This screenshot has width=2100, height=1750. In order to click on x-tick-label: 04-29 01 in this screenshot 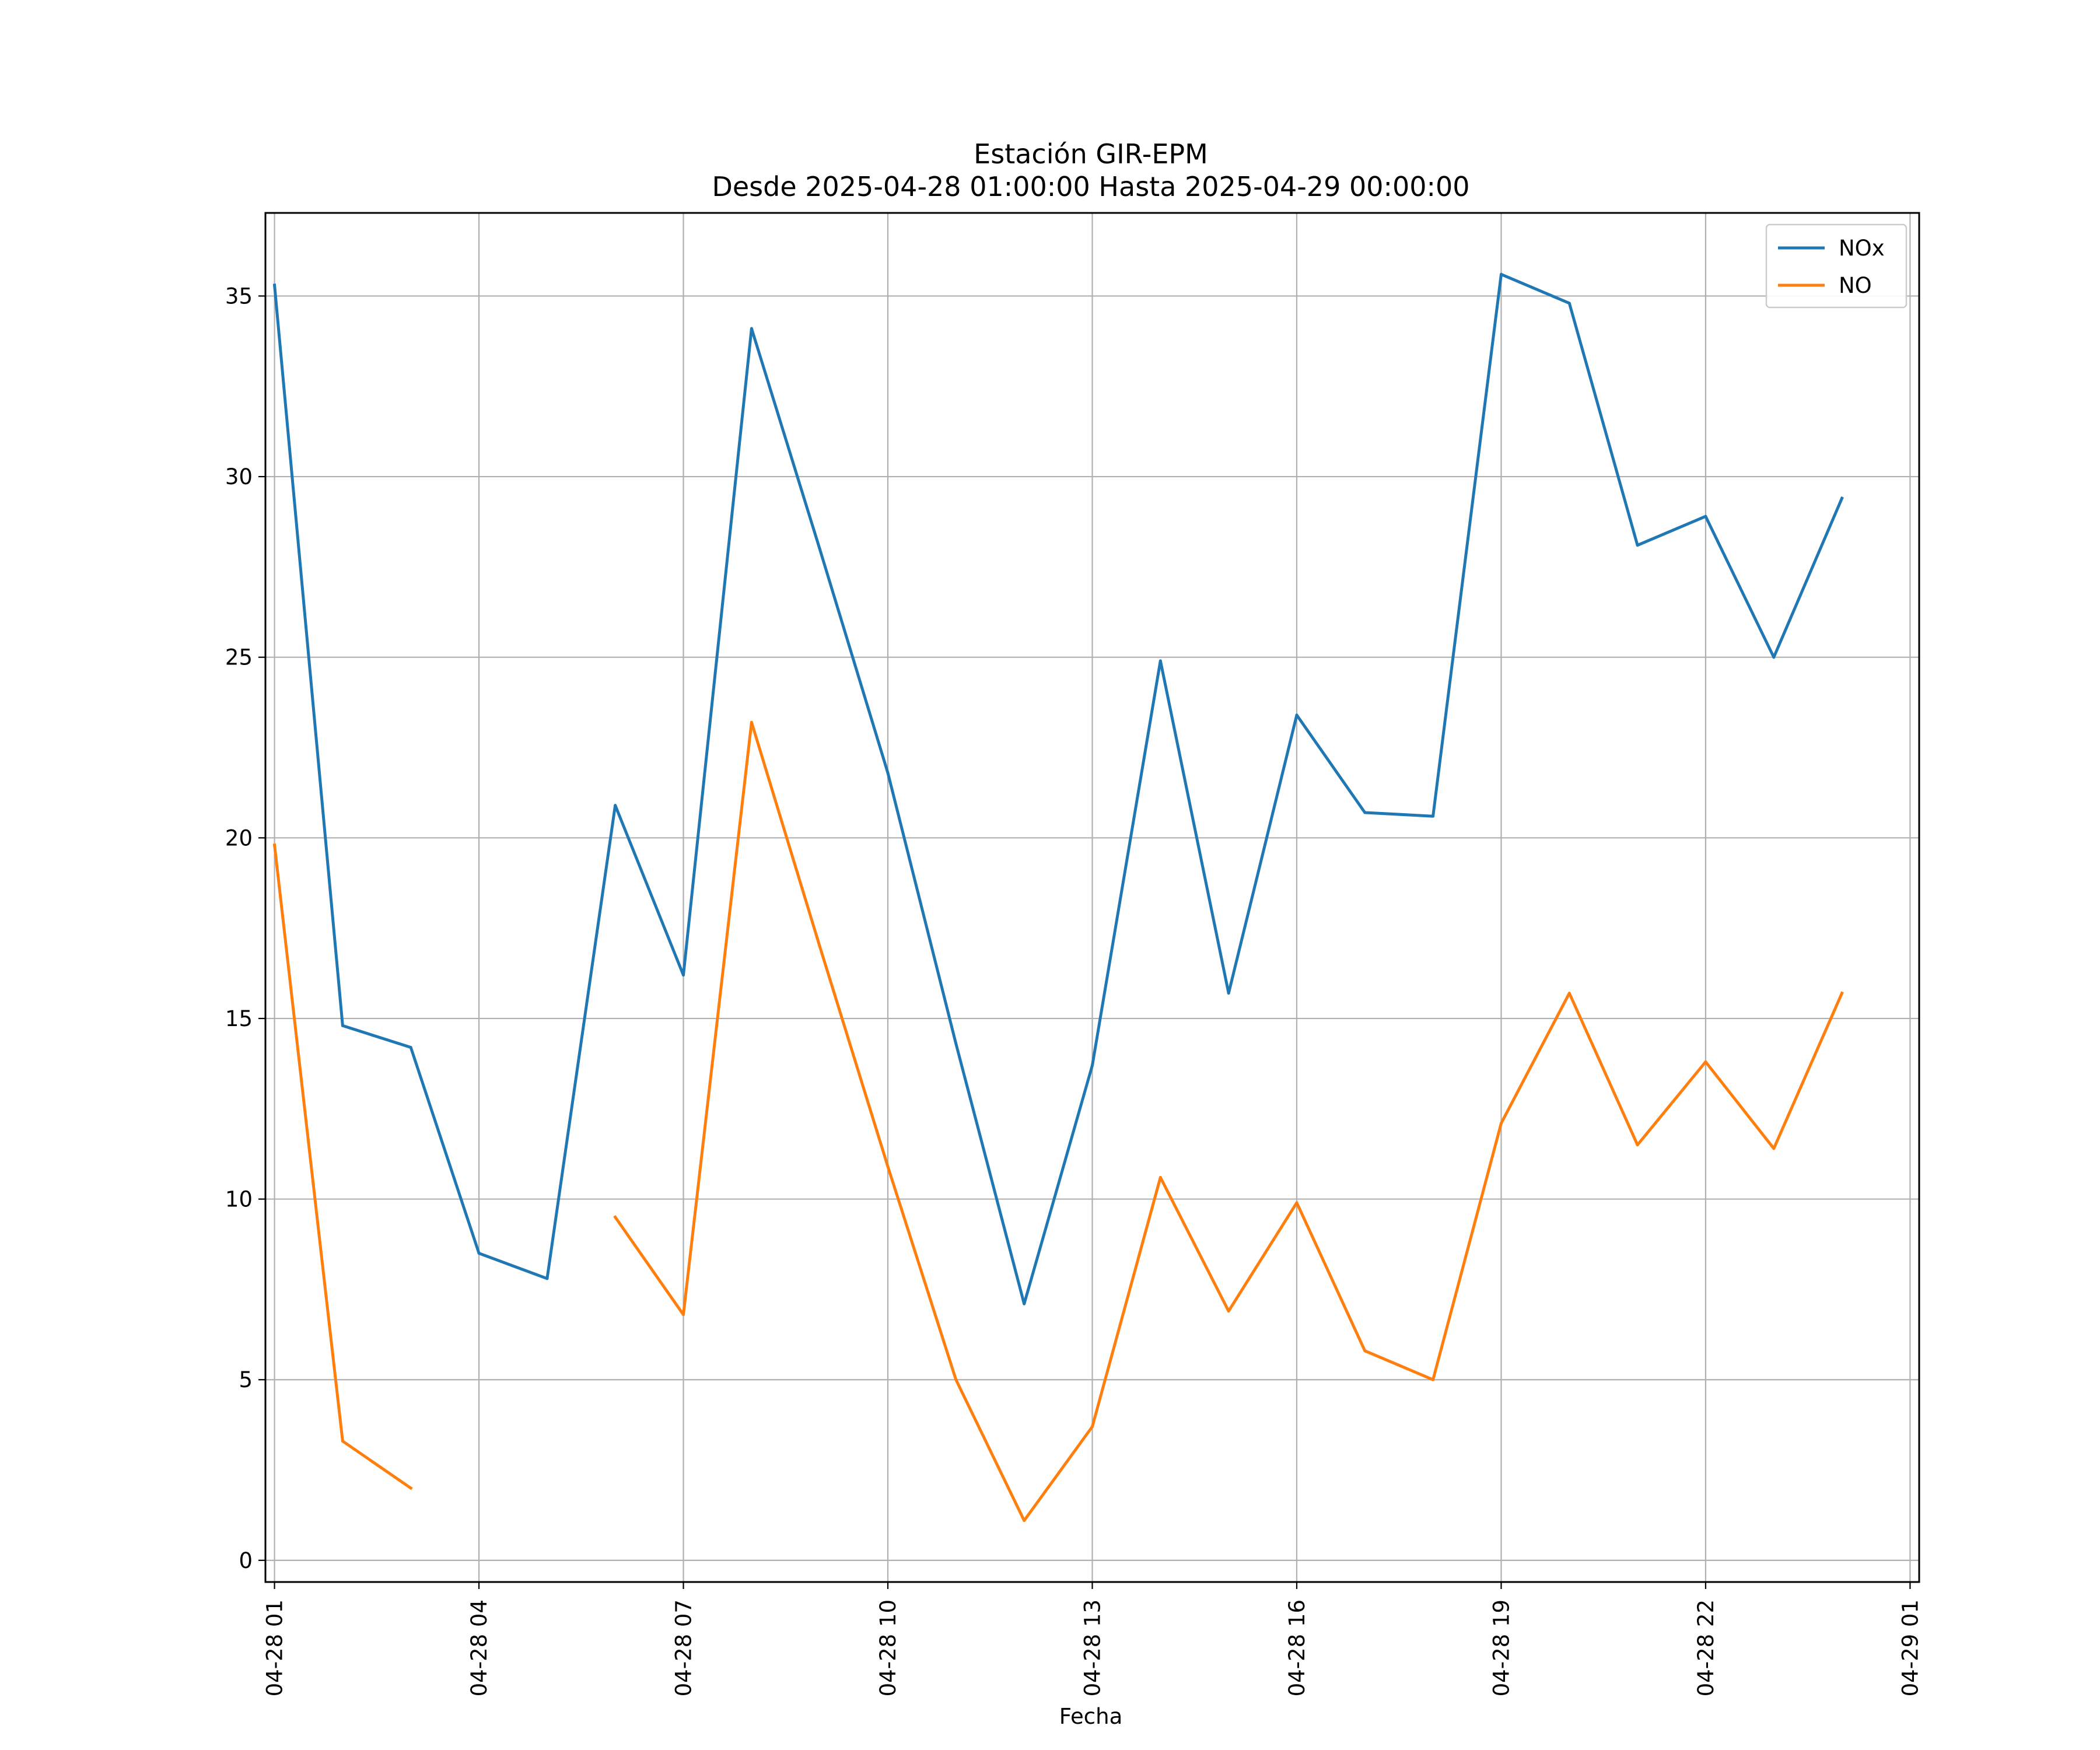, I will do `click(1910, 1648)`.